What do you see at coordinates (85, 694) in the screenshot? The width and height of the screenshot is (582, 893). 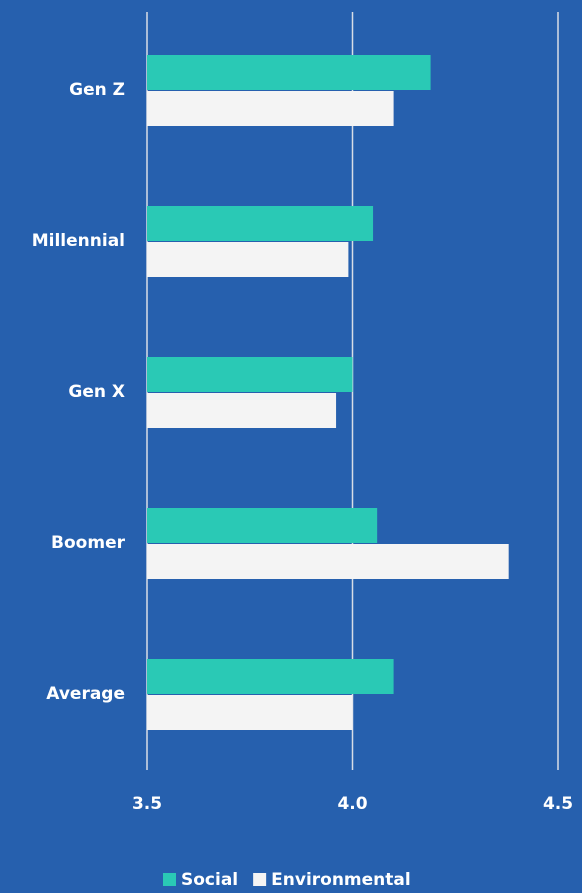 I see `y-tick-label: Average` at bounding box center [85, 694].